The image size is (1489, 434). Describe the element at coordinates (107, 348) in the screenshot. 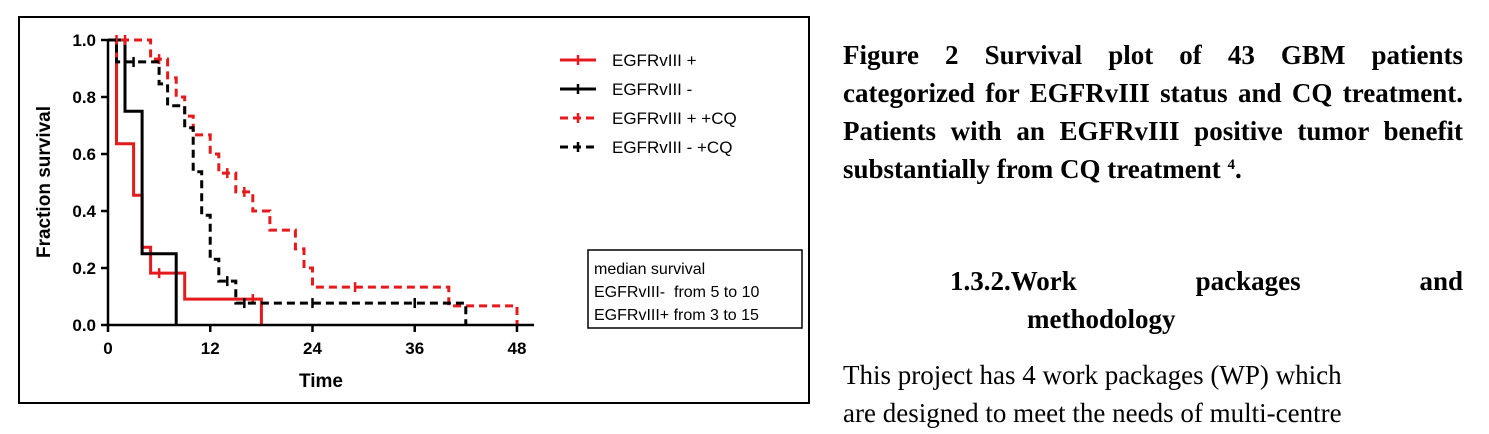

I see `x-tick-label: 0` at that location.